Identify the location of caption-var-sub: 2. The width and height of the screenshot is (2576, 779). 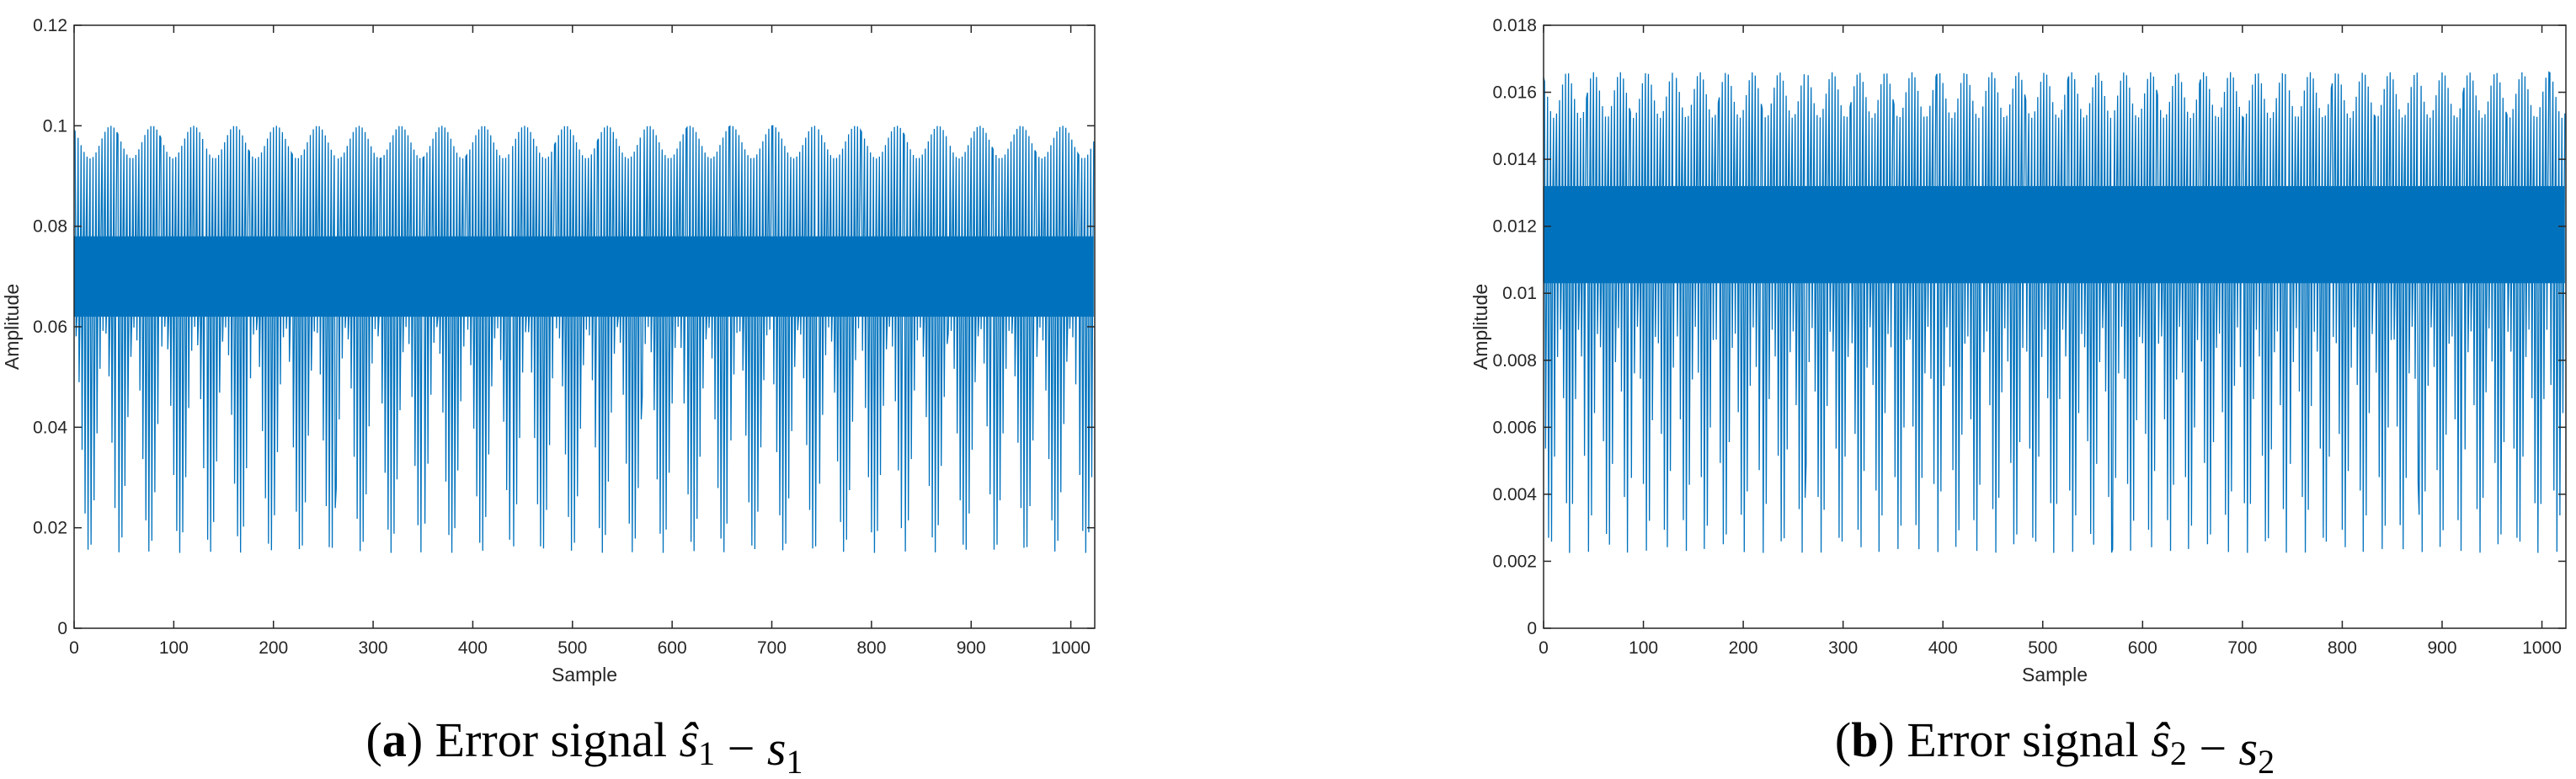
(2266, 761).